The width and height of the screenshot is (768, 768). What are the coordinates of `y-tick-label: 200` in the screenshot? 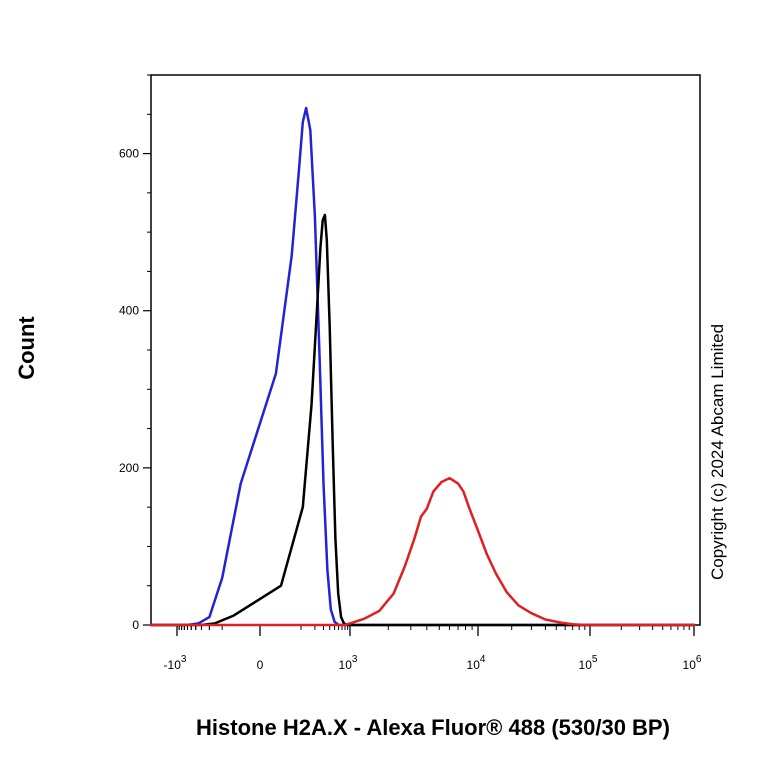 It's located at (129, 468).